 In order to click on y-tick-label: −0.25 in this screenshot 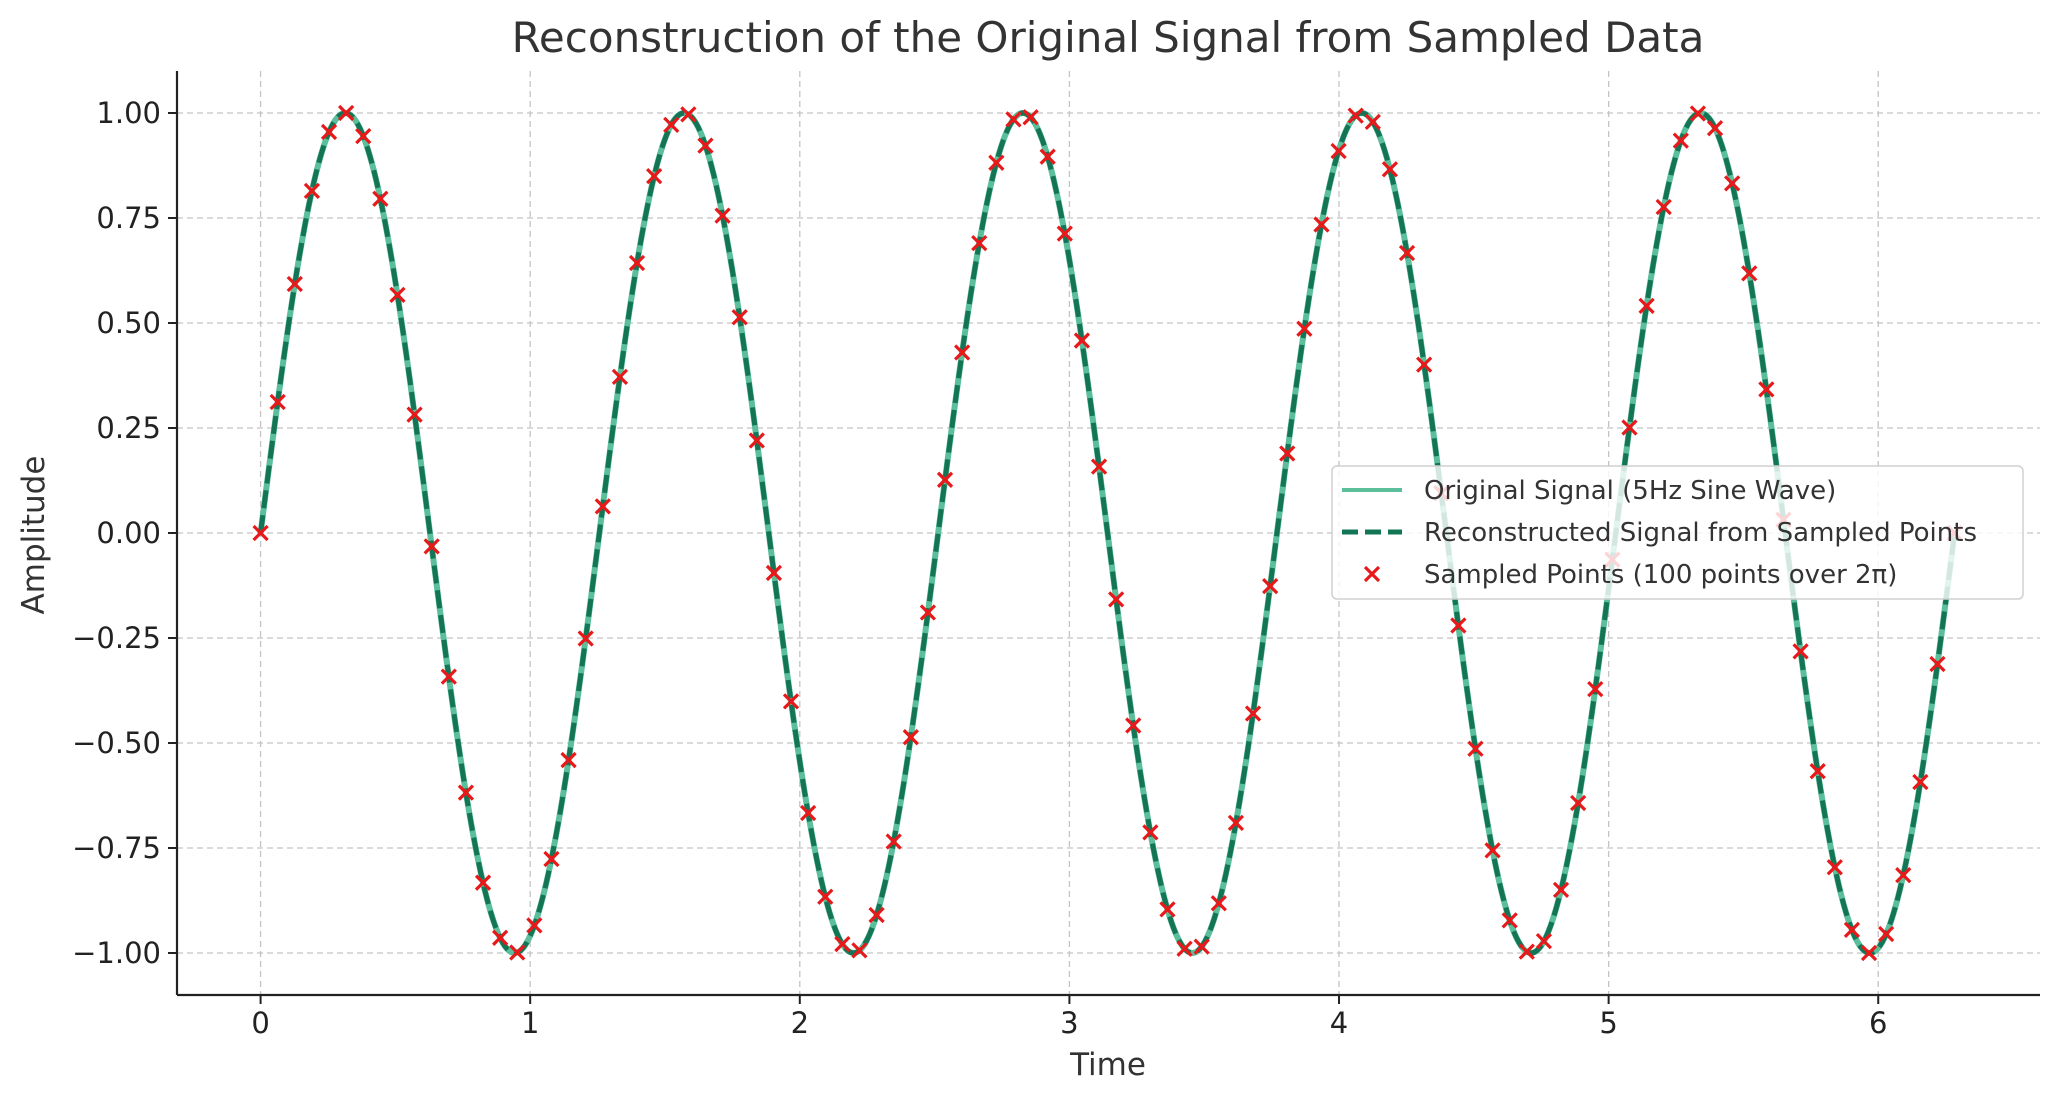, I will do `click(116, 638)`.